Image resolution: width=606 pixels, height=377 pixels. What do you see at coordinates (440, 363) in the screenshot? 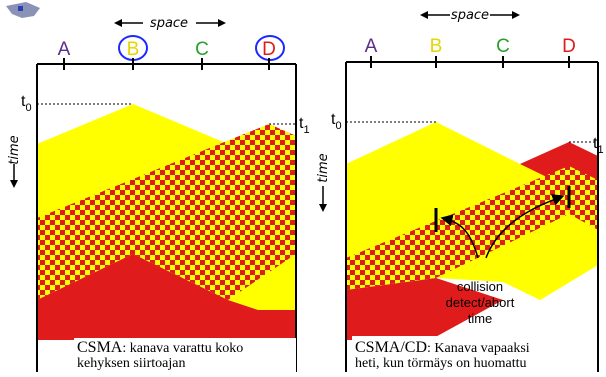
I see `right-caption-line2: heti, kun törmäys on huomattu` at bounding box center [440, 363].